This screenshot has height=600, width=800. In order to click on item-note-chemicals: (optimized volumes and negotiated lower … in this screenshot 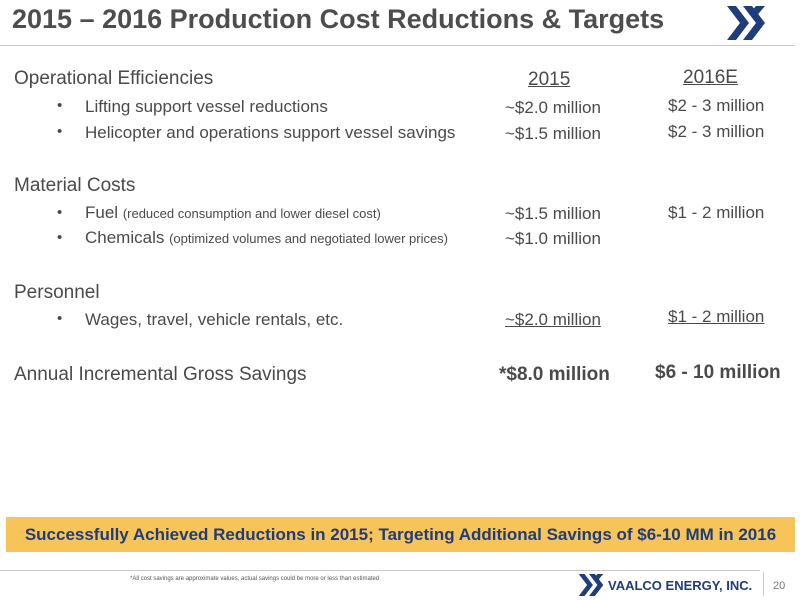, I will do `click(309, 238)`.